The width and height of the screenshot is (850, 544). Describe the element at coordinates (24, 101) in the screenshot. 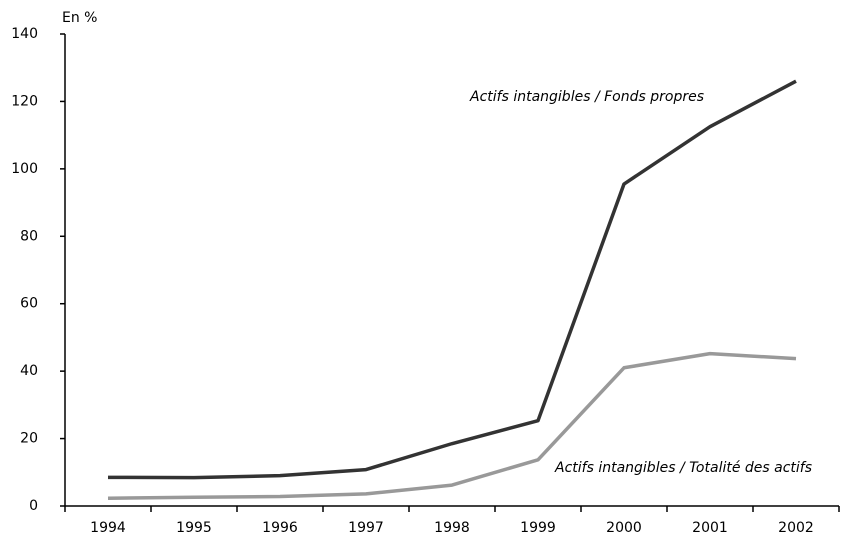

I see `y-tick-label: 120` at that location.